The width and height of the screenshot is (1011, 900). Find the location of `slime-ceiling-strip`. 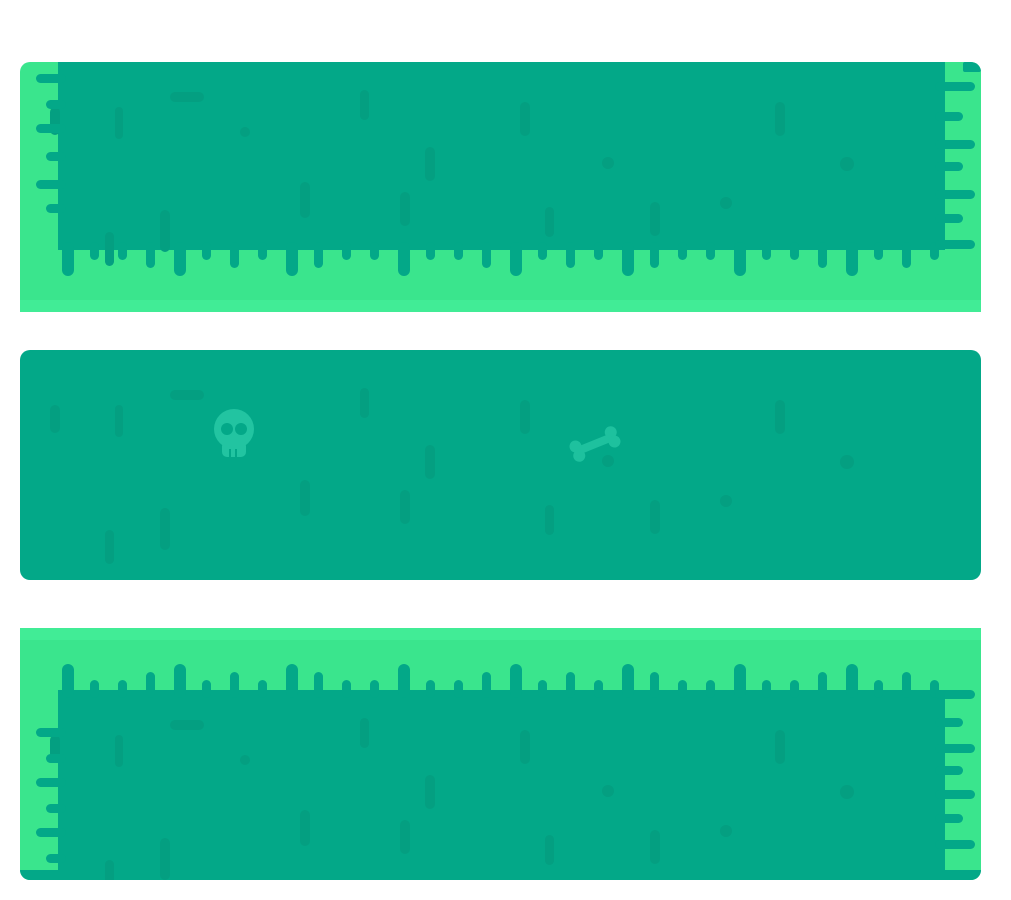

slime-ceiling-strip is located at coordinates (500, 634).